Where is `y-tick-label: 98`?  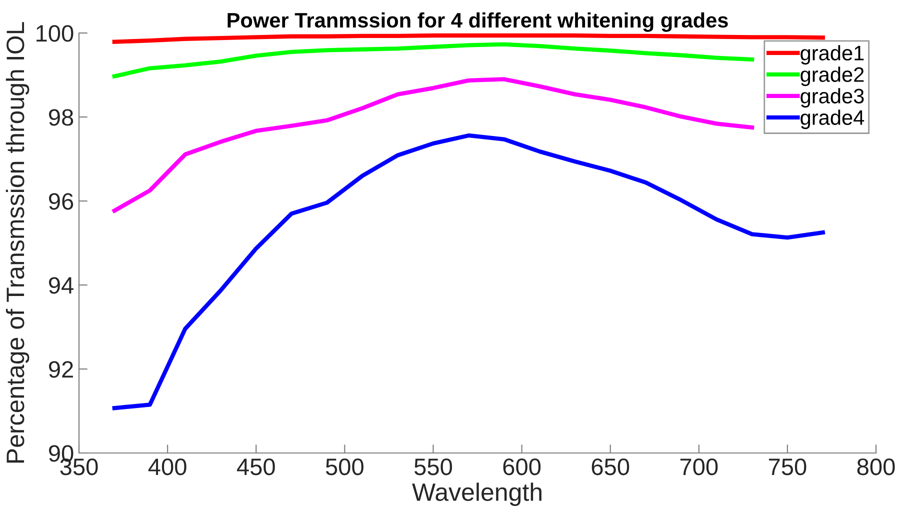 y-tick-label: 98 is located at coordinates (61, 117).